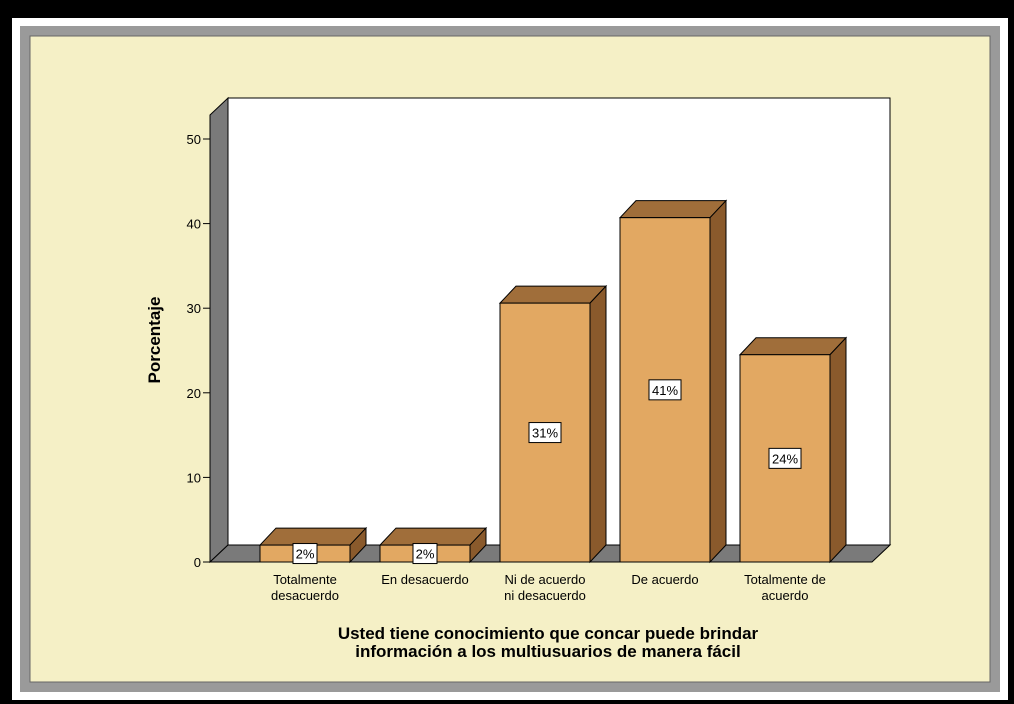 This screenshot has width=1014, height=704. I want to click on value-label: 24%, so click(785, 458).